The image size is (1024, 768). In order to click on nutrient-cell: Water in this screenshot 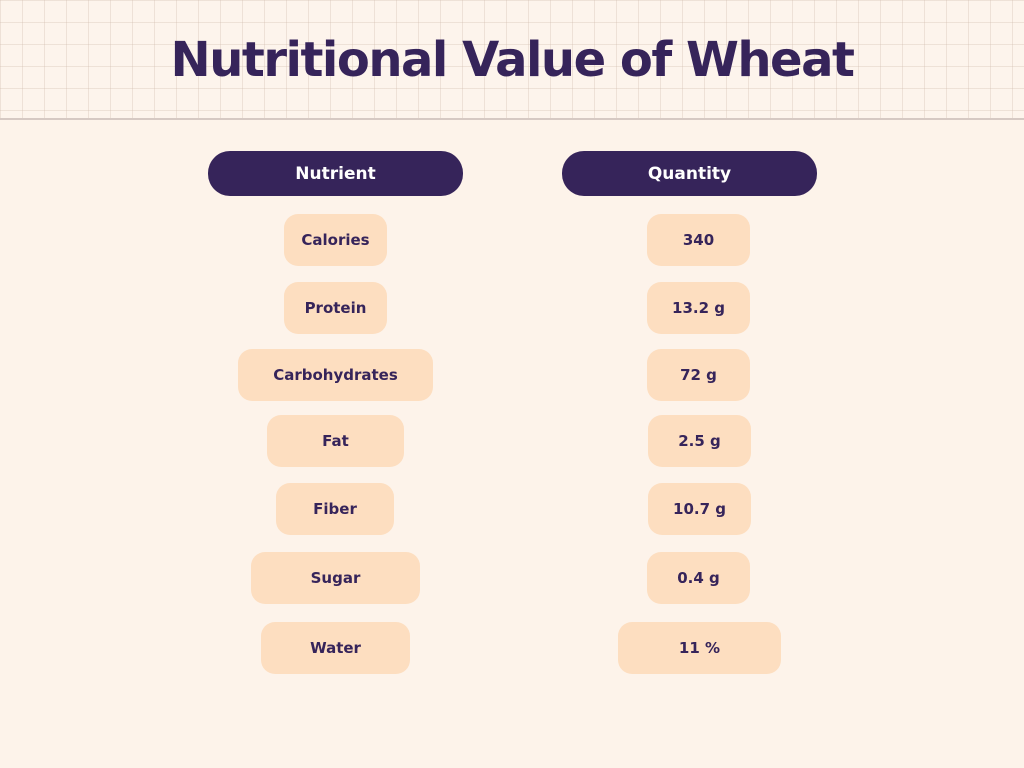, I will do `click(335, 648)`.